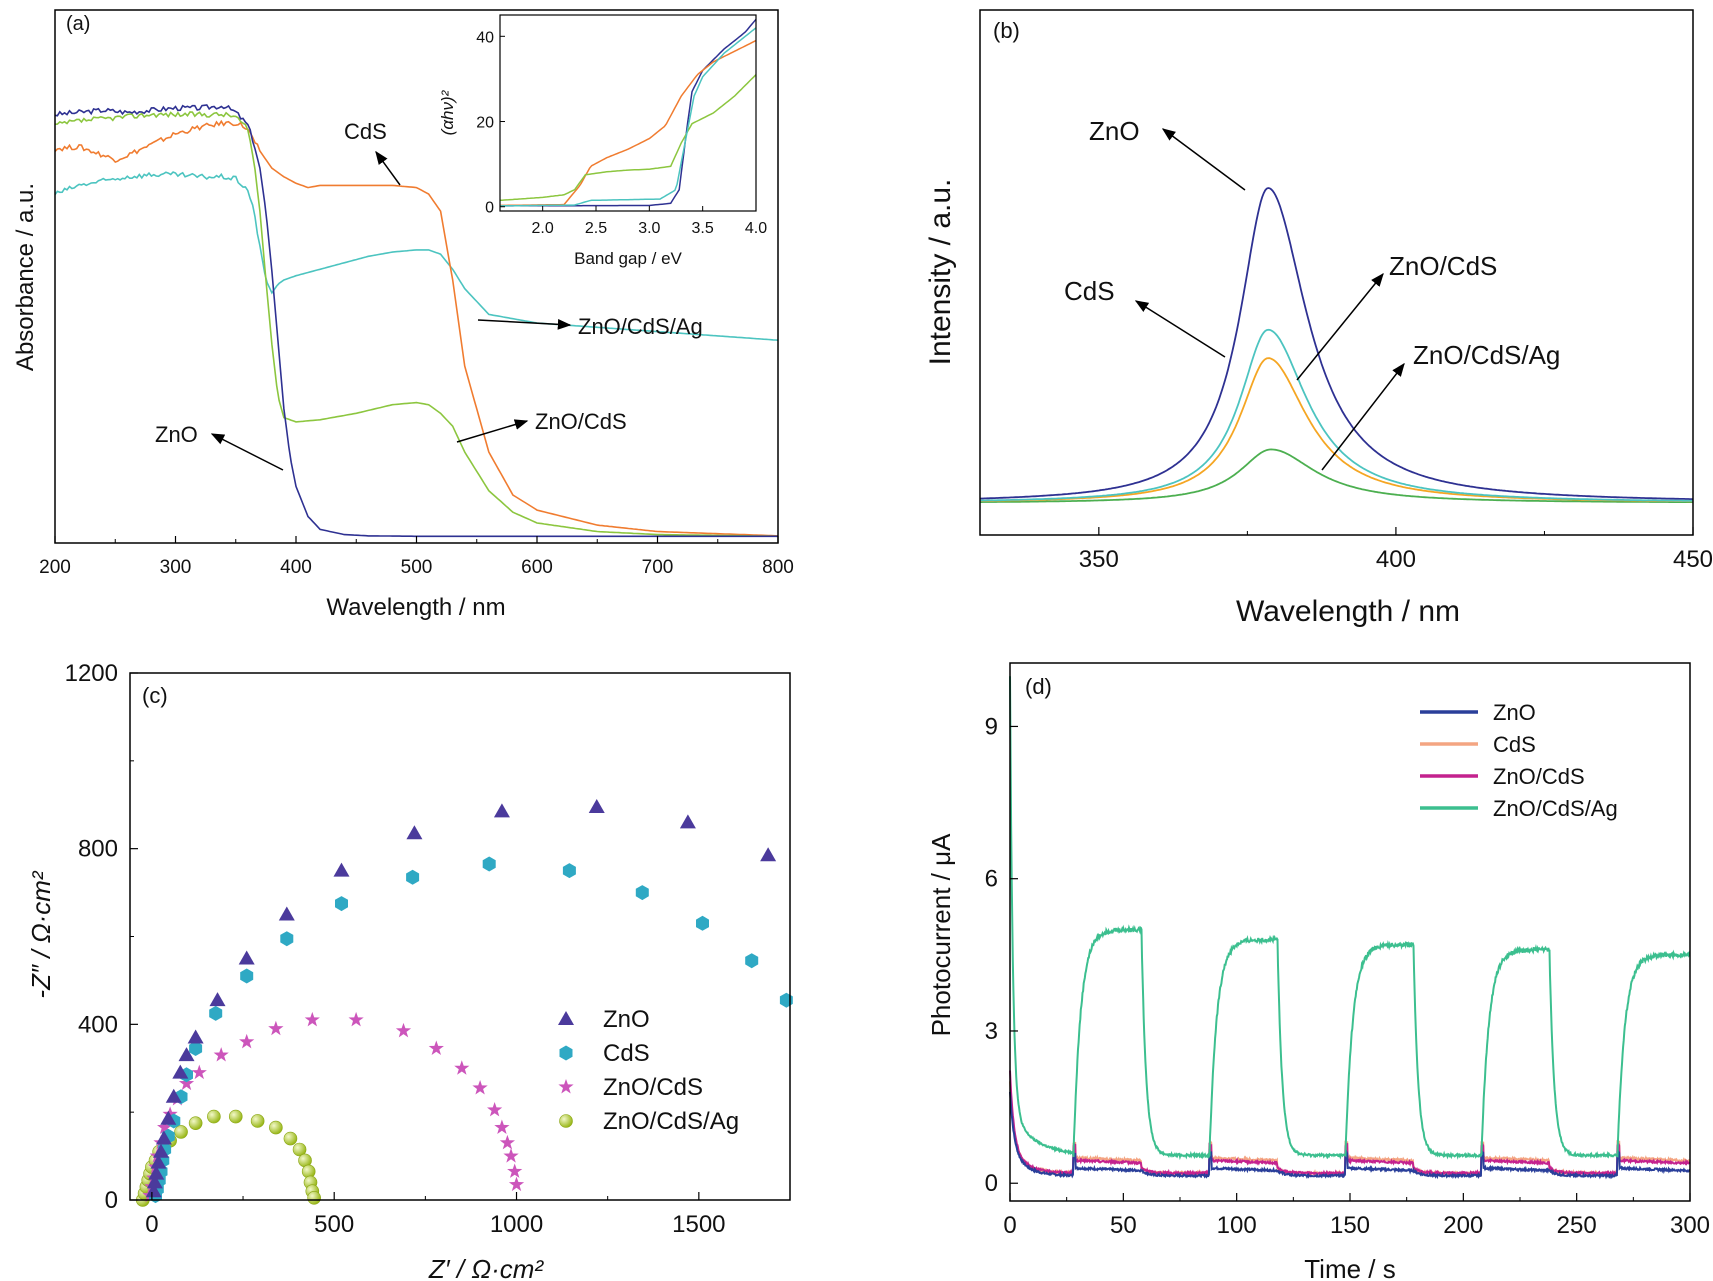 This screenshot has width=1713, height=1281. What do you see at coordinates (1363, 416) in the screenshot?
I see `arrow-znocdsag-b` at bounding box center [1363, 416].